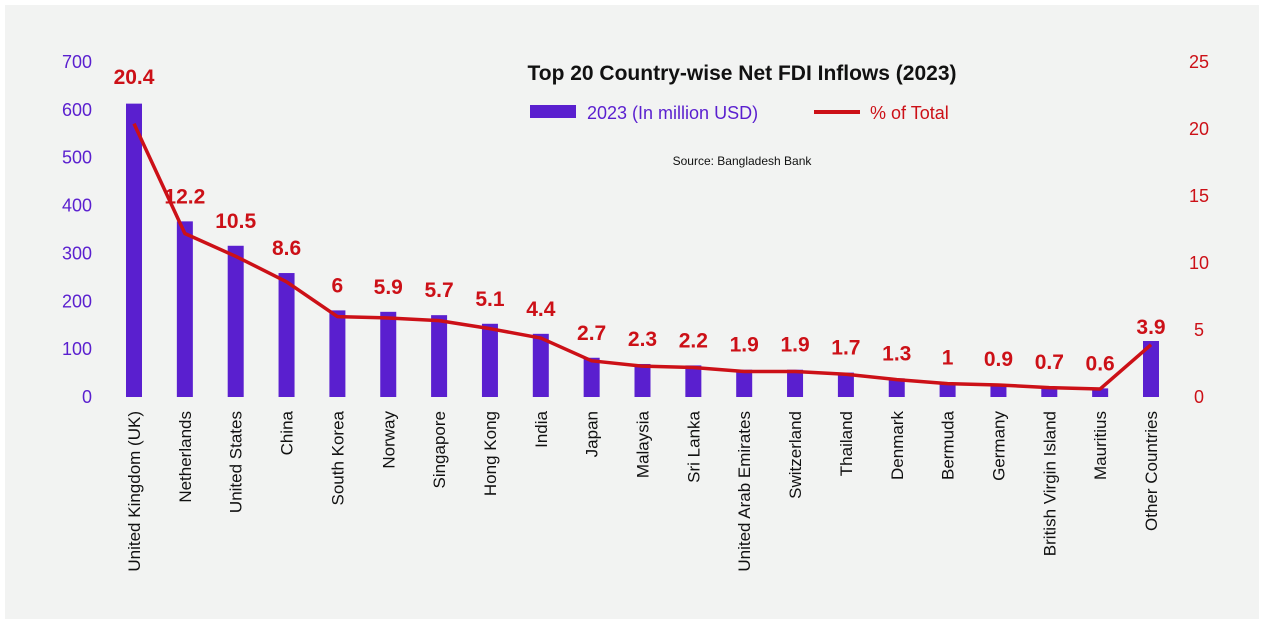 The height and width of the screenshot is (624, 1264). What do you see at coordinates (1100, 363) in the screenshot?
I see `data-label: 0.6` at bounding box center [1100, 363].